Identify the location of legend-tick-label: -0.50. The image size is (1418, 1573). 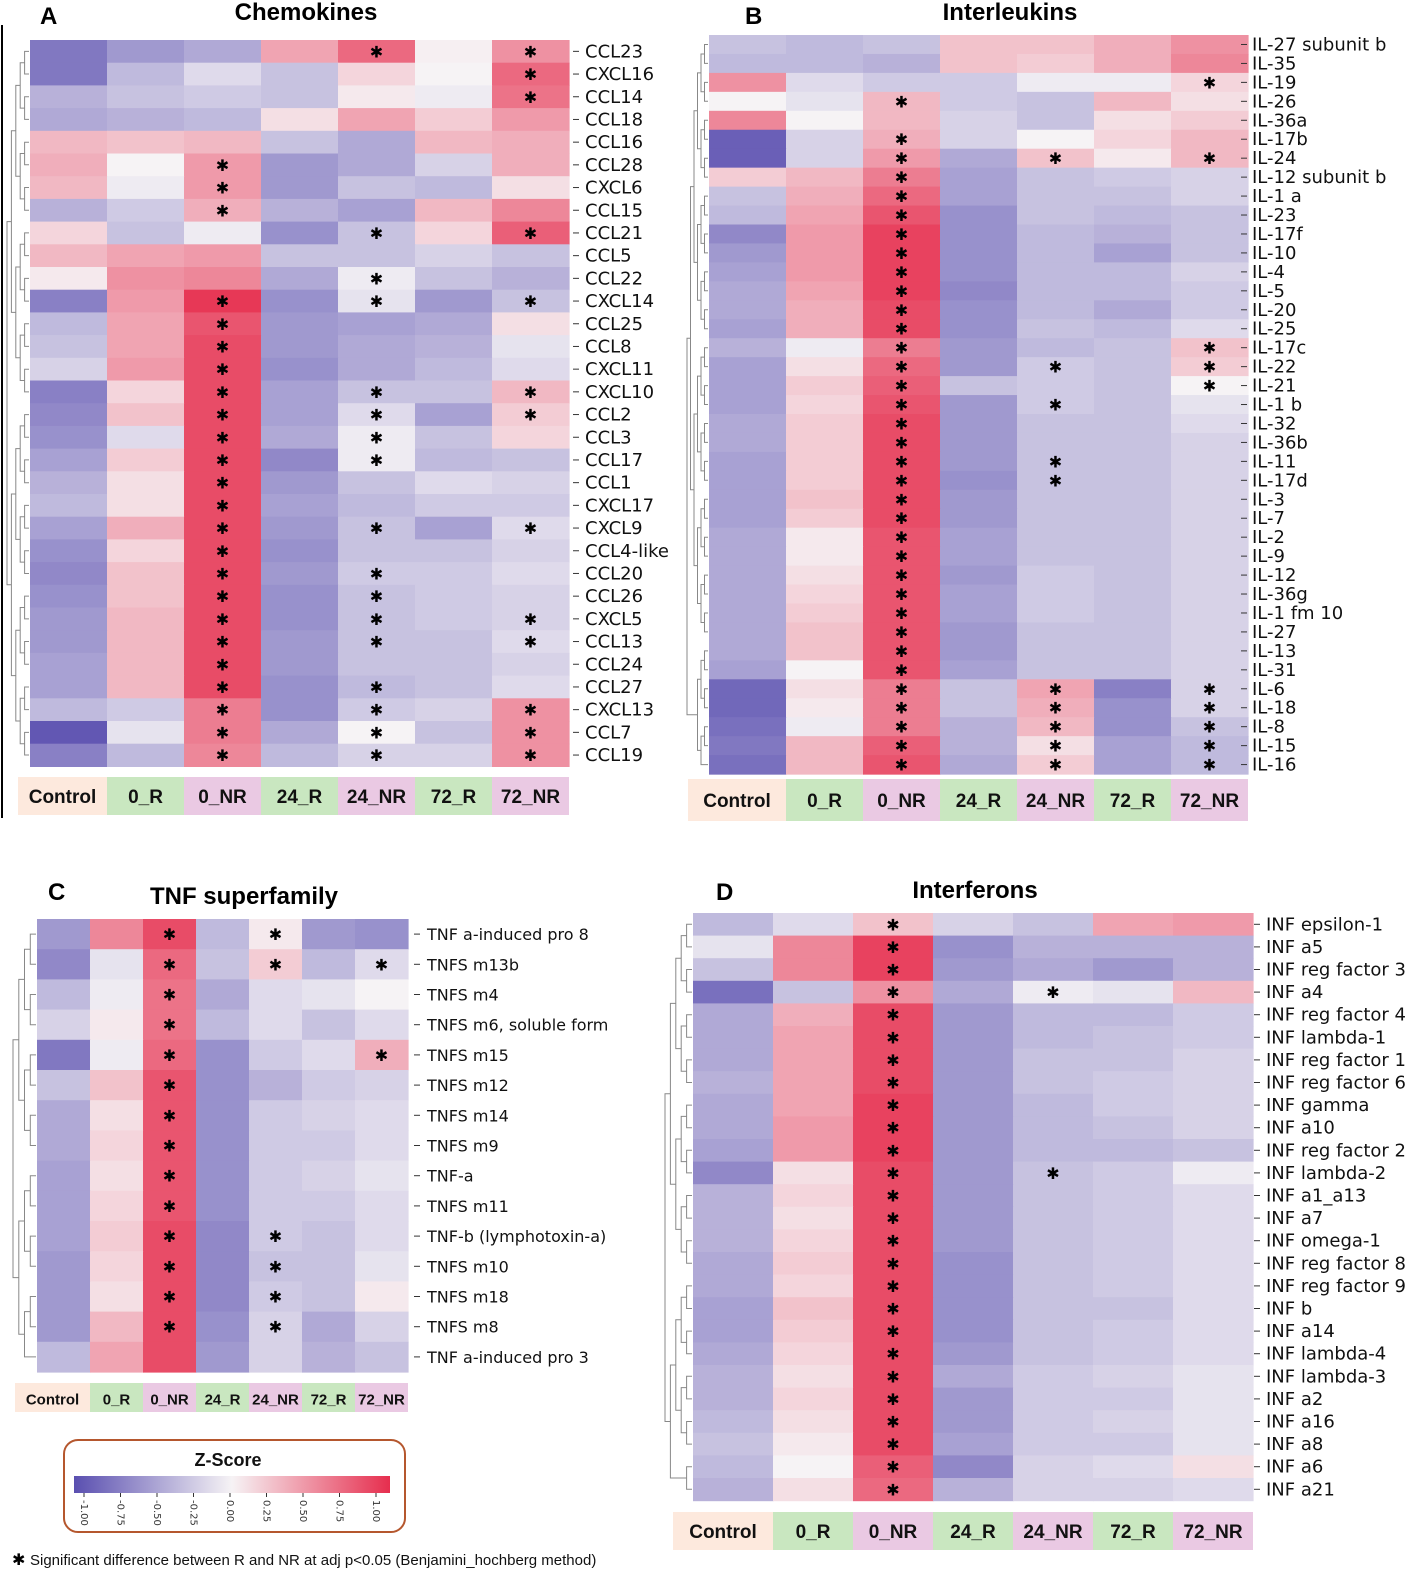
(156, 1513).